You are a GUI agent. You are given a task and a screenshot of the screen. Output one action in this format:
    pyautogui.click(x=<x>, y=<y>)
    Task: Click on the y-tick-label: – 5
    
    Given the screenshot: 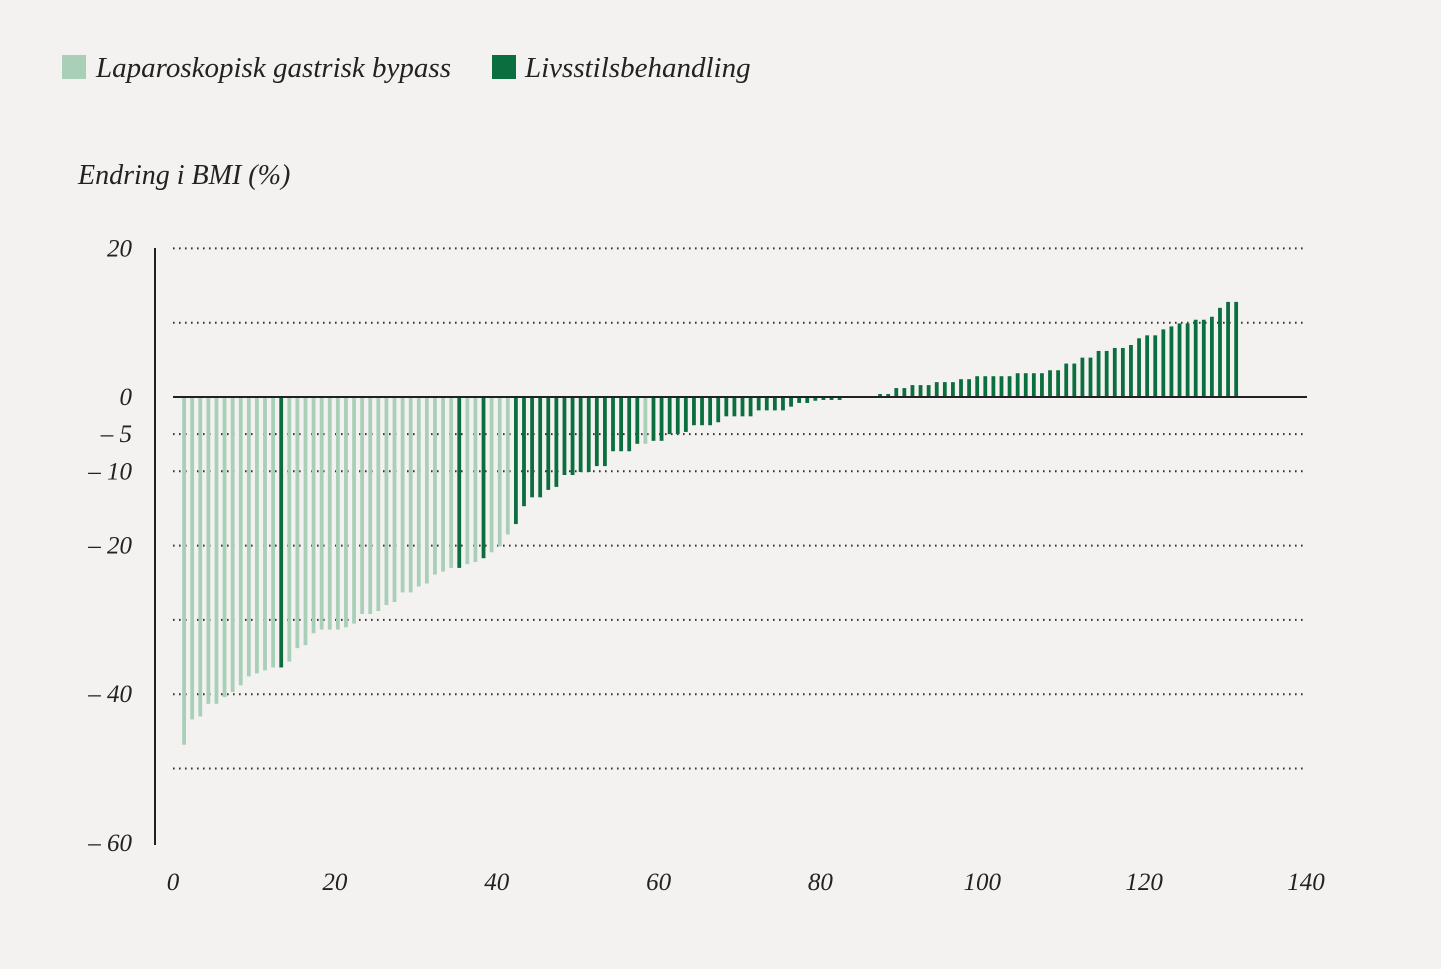 What is the action you would take?
    pyautogui.click(x=116, y=434)
    